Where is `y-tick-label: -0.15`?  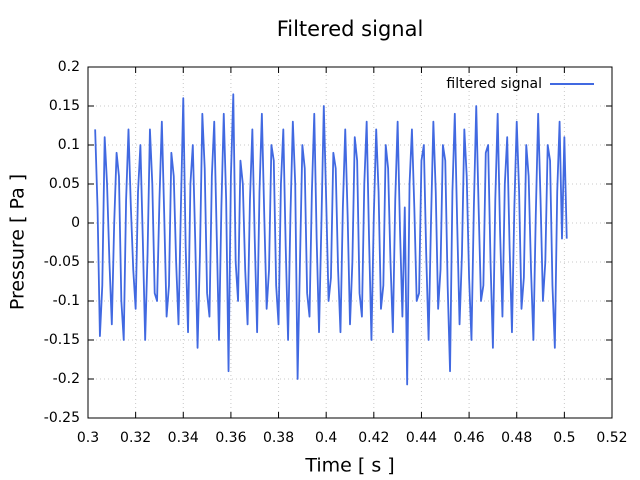 y-tick-label: -0.15 is located at coordinates (62, 340).